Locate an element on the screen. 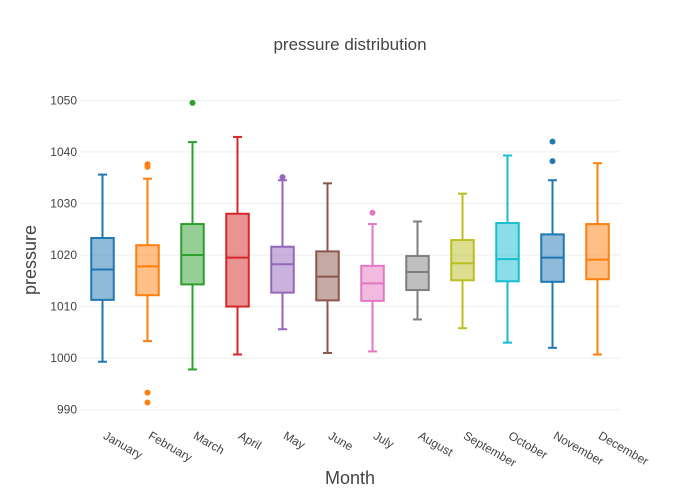 The image size is (700, 500). chart-title: pressure distribution is located at coordinates (349, 44).